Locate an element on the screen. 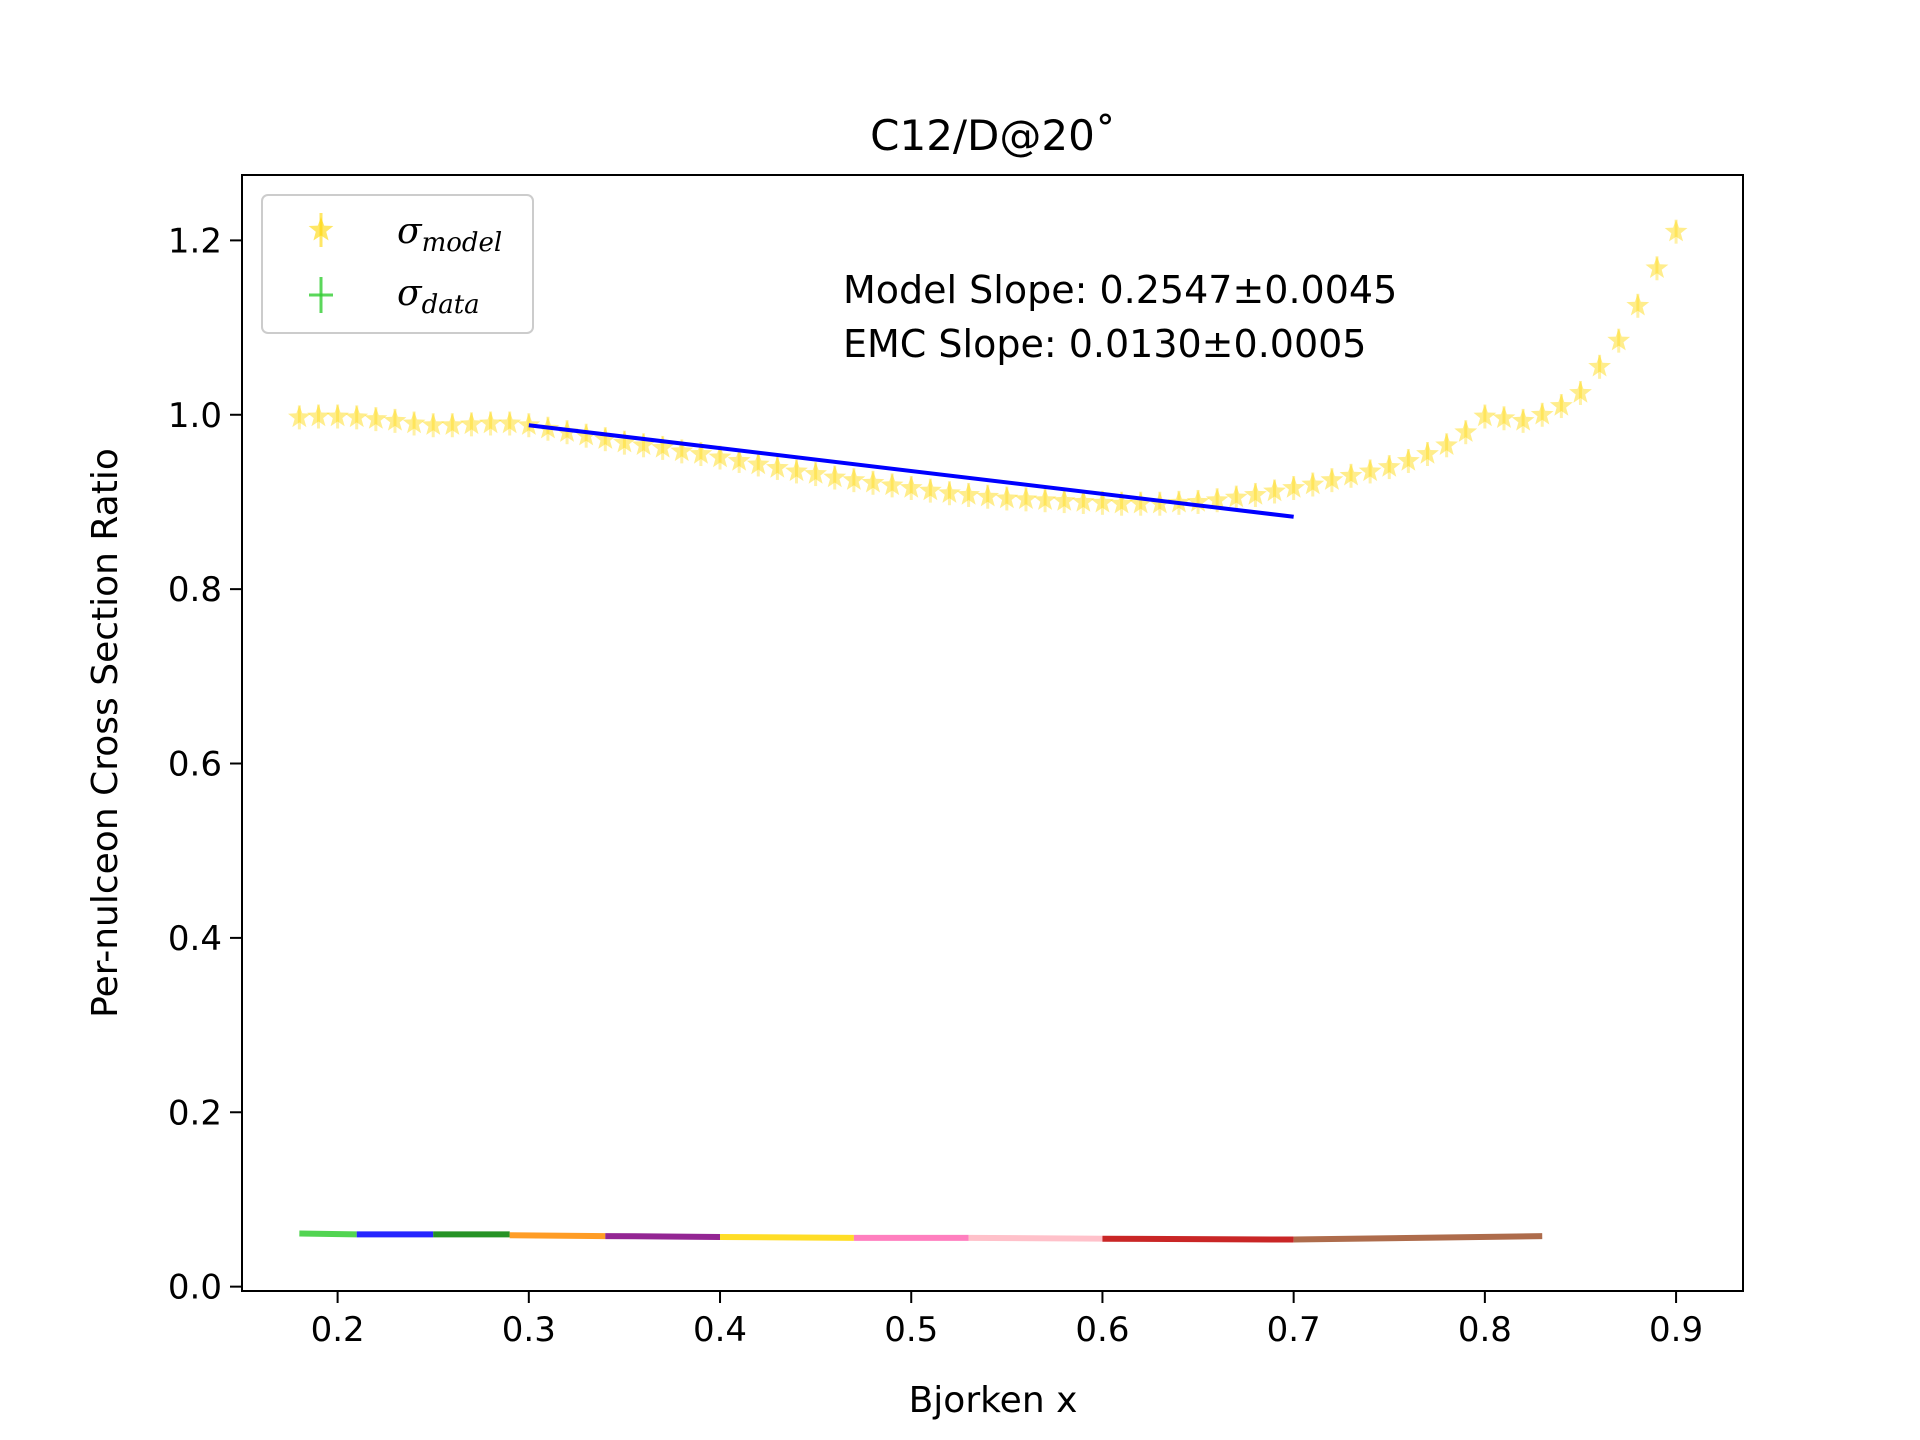 The height and width of the screenshot is (1440, 1920). y-tick-label: 0.8 is located at coordinates (195, 590).